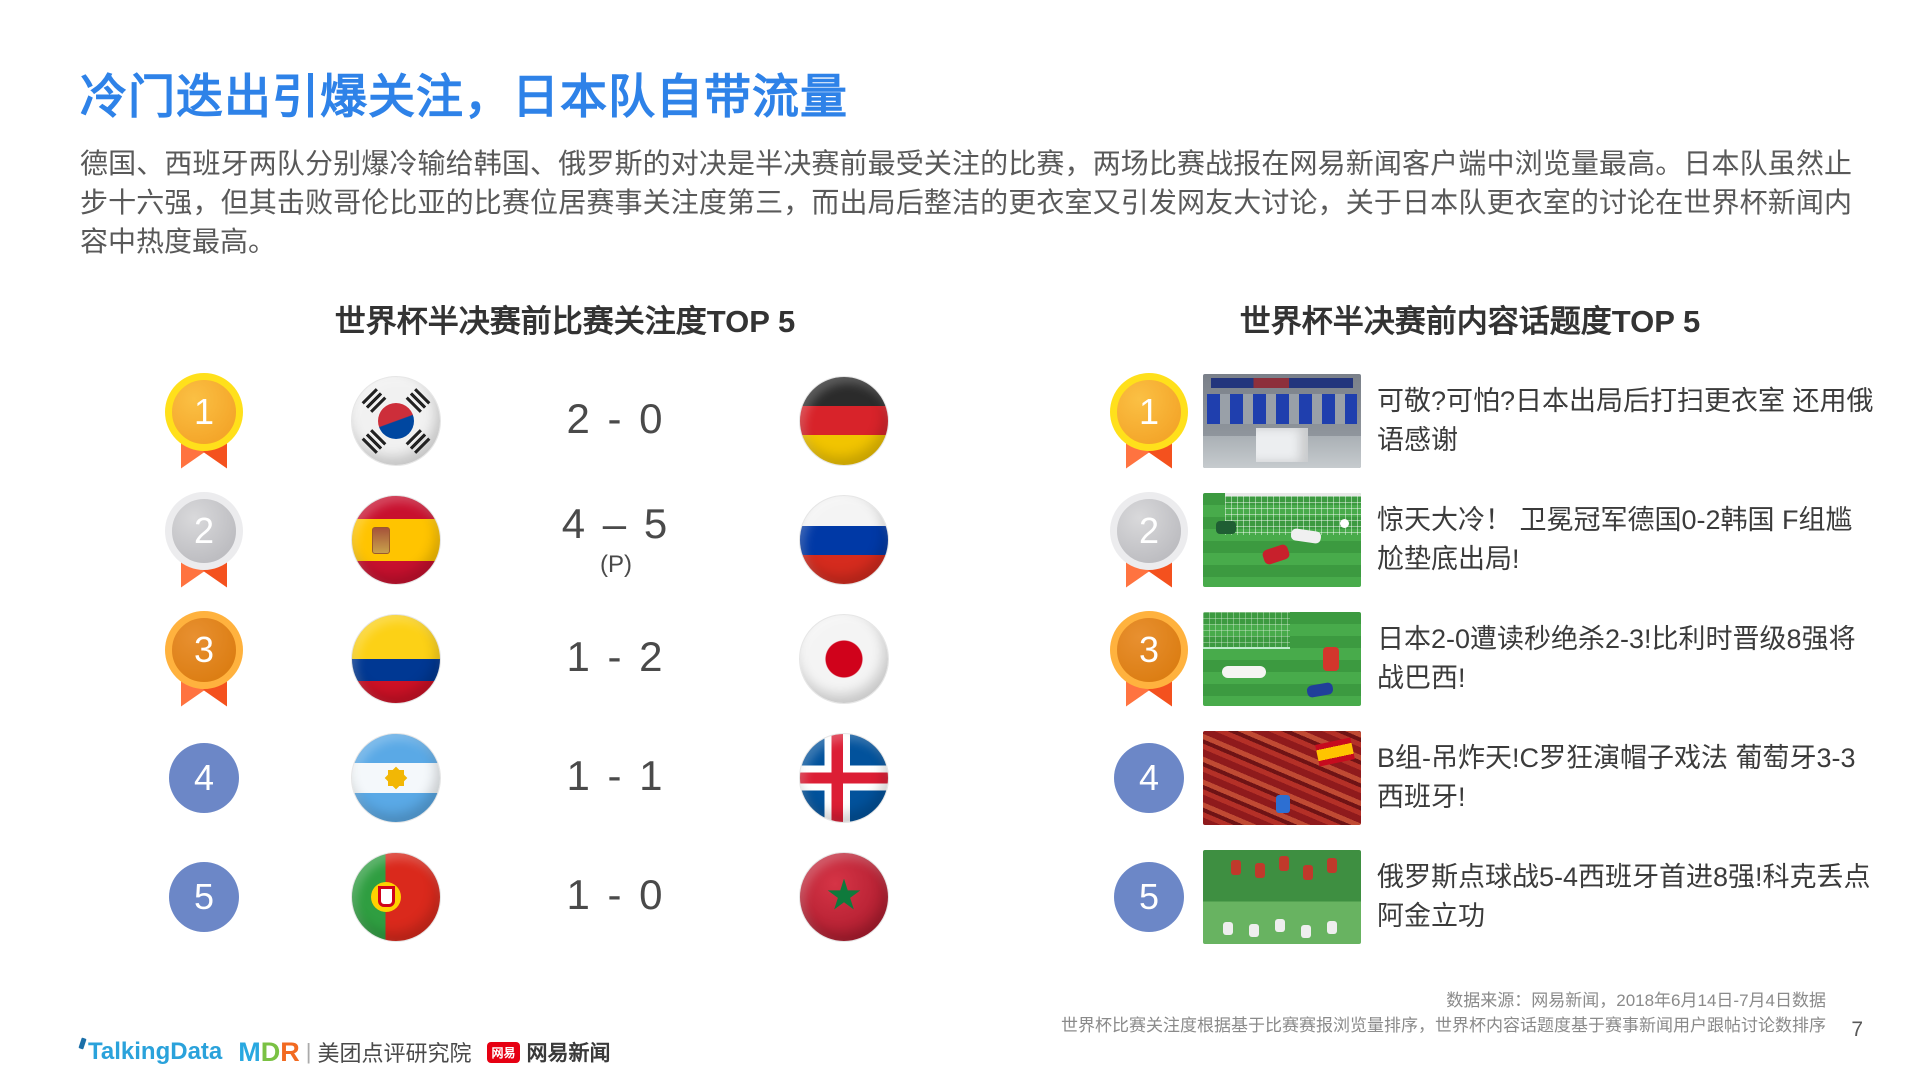 The width and height of the screenshot is (1921, 1080). What do you see at coordinates (394, 1053) in the screenshot?
I see `mdr-label: 美团点评研究院` at bounding box center [394, 1053].